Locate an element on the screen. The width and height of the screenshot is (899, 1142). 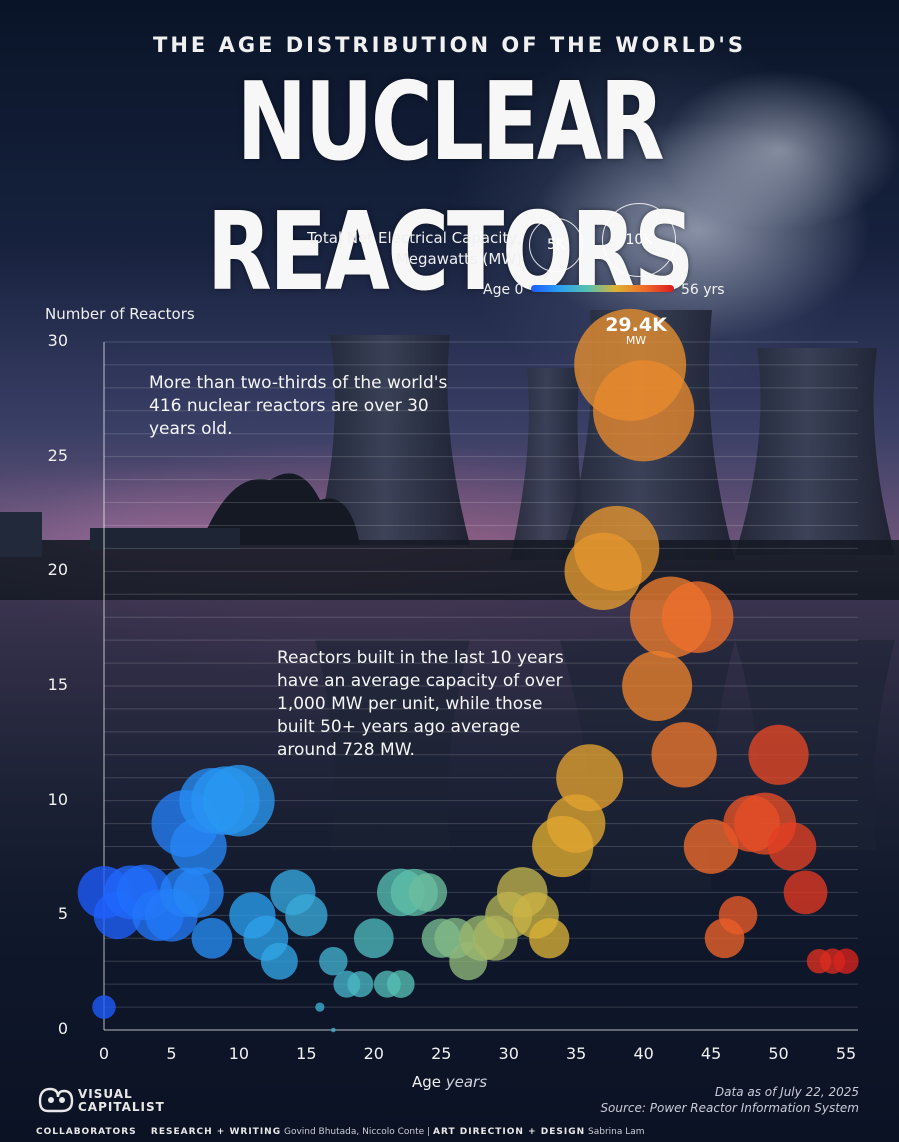
peak-label: 29.4K MW is located at coordinates (636, 330).